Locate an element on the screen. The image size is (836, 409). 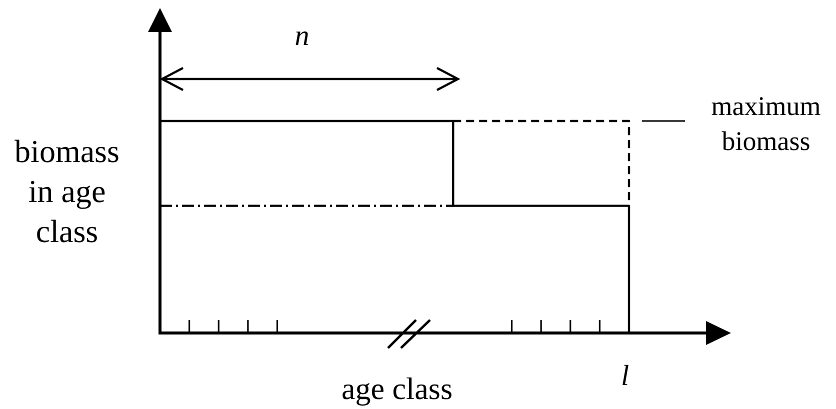
text: n is located at coordinates (302, 36).